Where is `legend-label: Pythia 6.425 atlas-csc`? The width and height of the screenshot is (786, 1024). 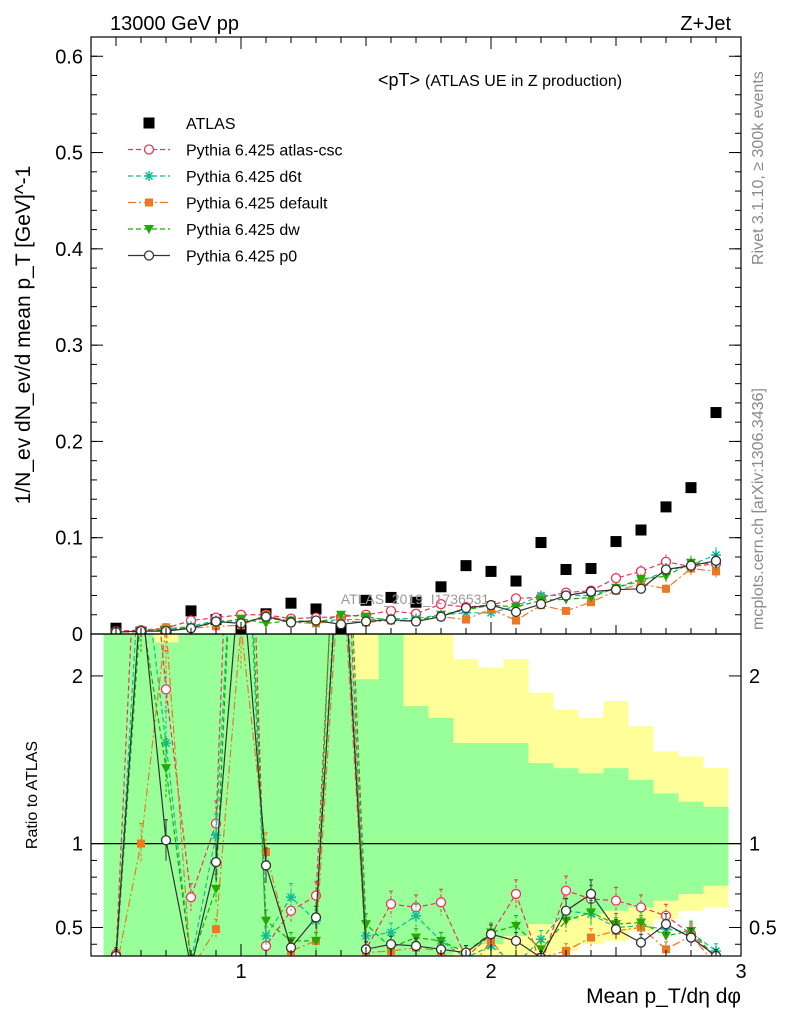 legend-label: Pythia 6.425 atlas-csc is located at coordinates (264, 151).